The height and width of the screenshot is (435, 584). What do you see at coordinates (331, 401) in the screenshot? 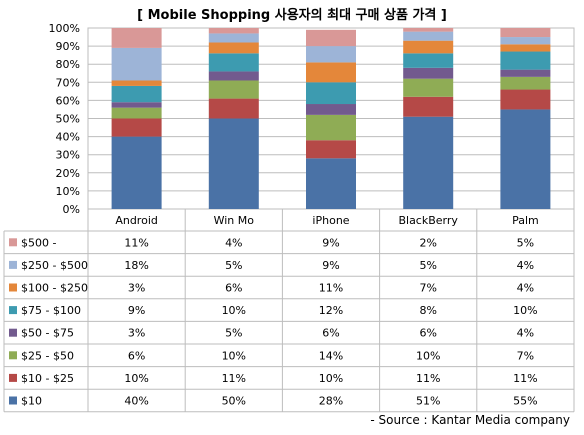
I see `data-label: 28%` at bounding box center [331, 401].